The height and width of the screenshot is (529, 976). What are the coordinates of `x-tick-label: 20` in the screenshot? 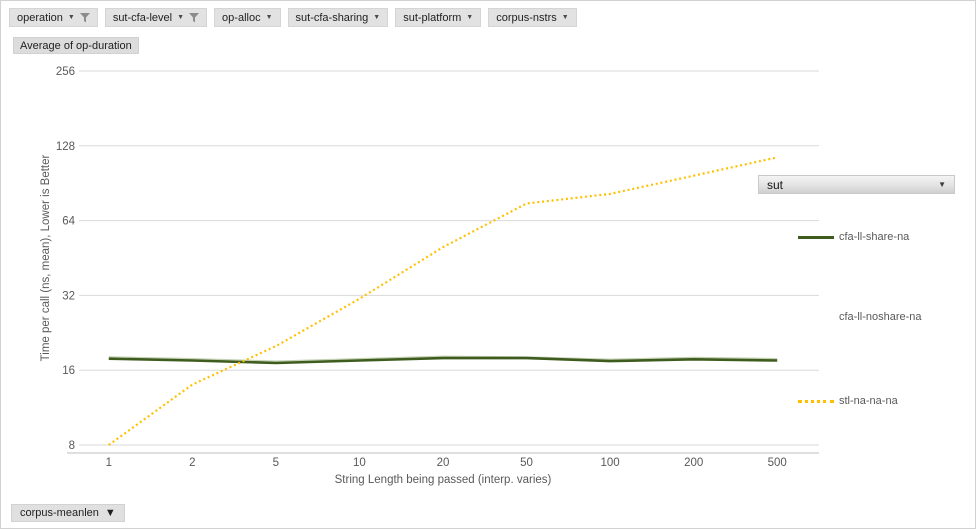 It's located at (443, 463).